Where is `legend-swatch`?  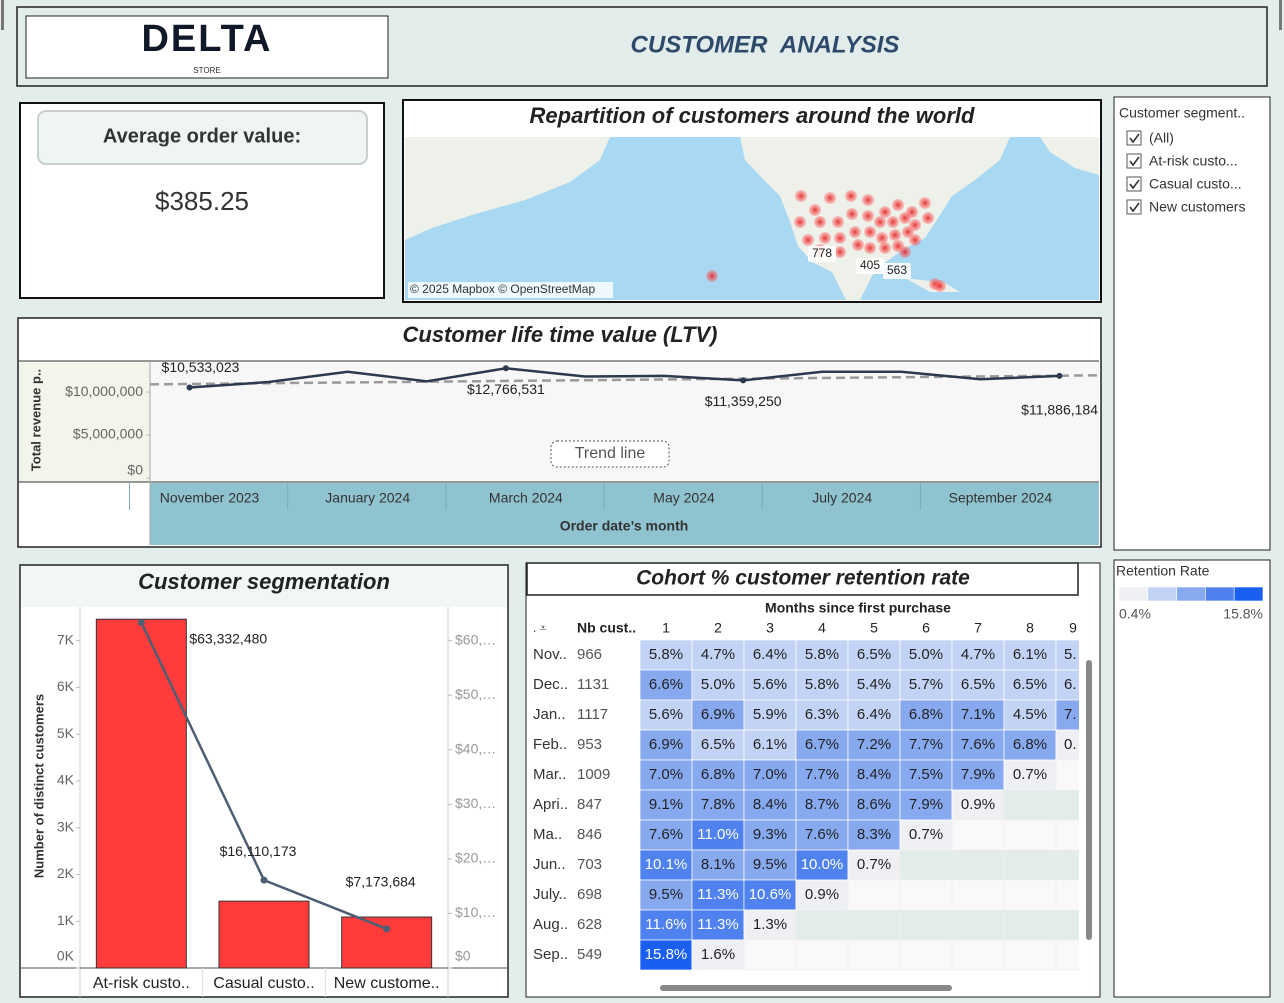 legend-swatch is located at coordinates (1220, 594).